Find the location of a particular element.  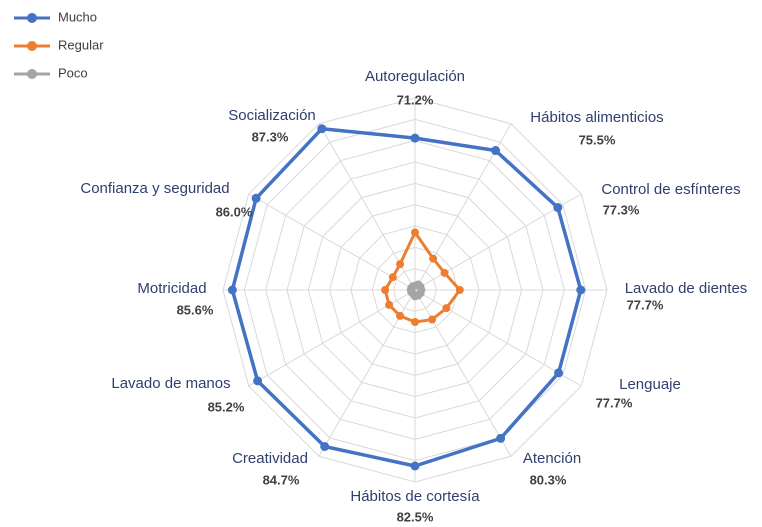

category-label: Control de esfínteres is located at coordinates (670, 189).